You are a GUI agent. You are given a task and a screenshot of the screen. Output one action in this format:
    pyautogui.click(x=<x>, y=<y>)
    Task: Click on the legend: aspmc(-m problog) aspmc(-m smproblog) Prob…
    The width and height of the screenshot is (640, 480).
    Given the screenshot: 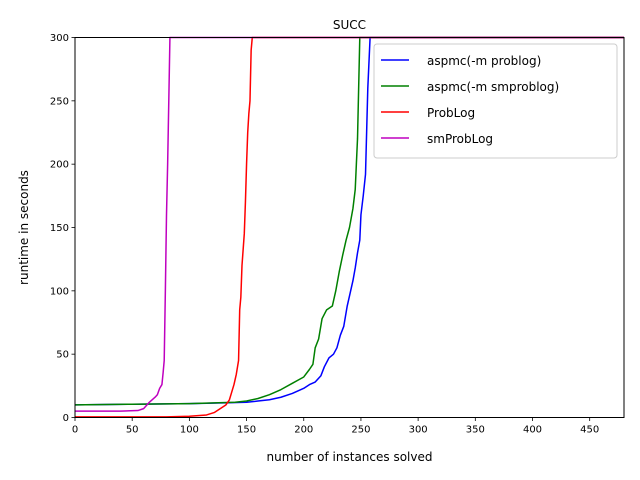 What is the action you would take?
    pyautogui.click(x=495, y=101)
    